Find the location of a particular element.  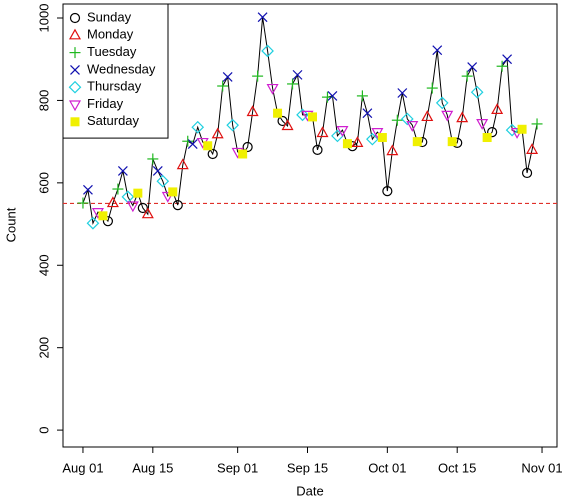

legend-label: Friday is located at coordinates (105, 103).